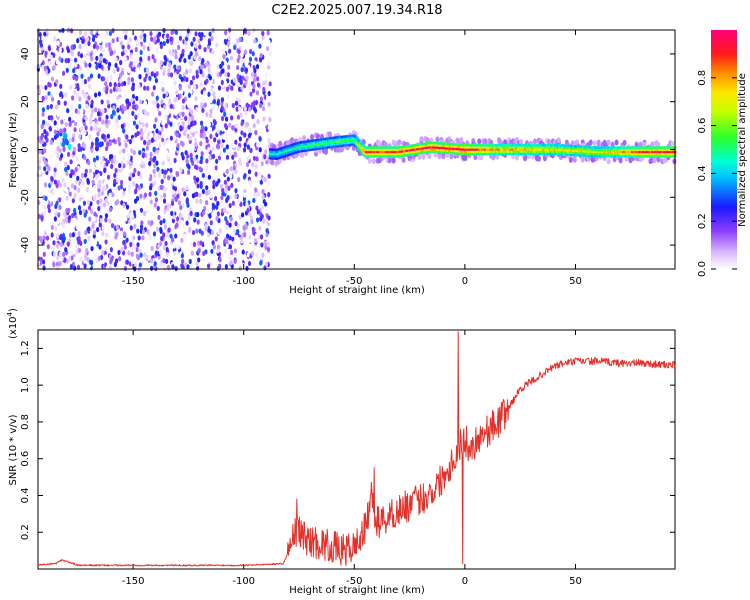  What do you see at coordinates (25, 149) in the screenshot?
I see `y-tick-label: 0` at bounding box center [25, 149].